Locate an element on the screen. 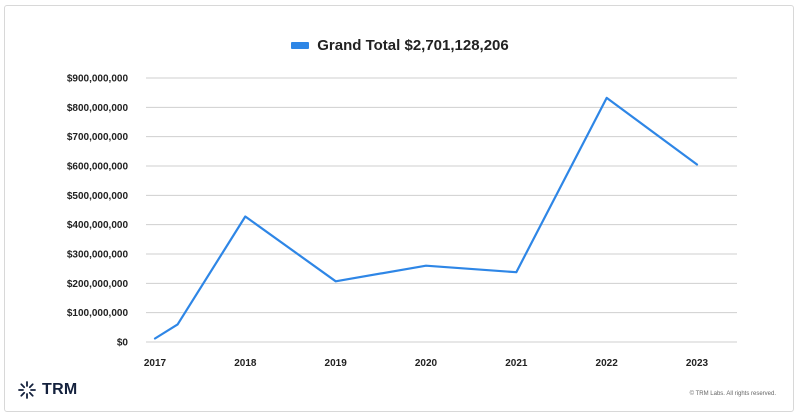 This screenshot has height=419, width=800. y-tick-label: $500,000,000 is located at coordinates (98, 196).